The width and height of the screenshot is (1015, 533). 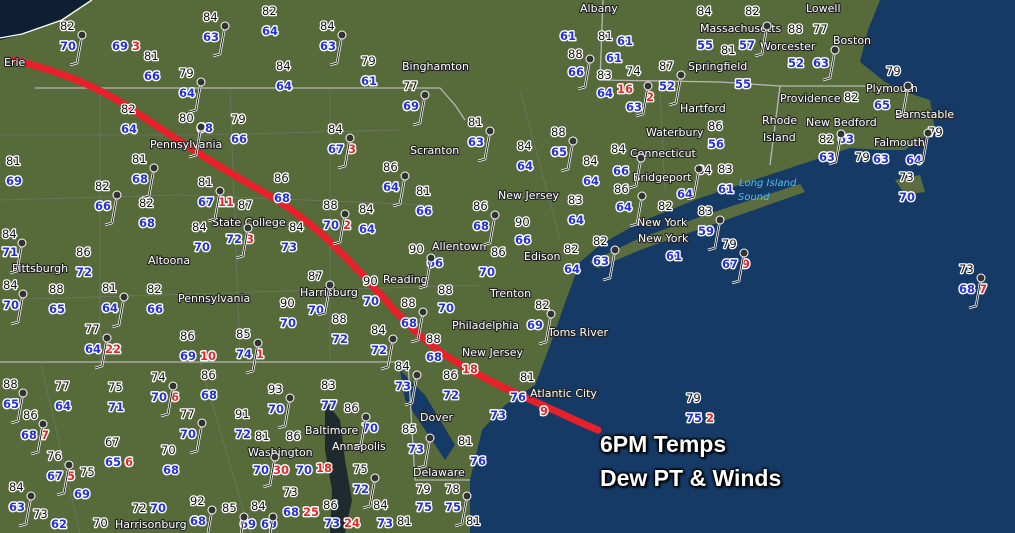 What do you see at coordinates (84, 483) in the screenshot?
I see `station-plot: 75 69` at bounding box center [84, 483].